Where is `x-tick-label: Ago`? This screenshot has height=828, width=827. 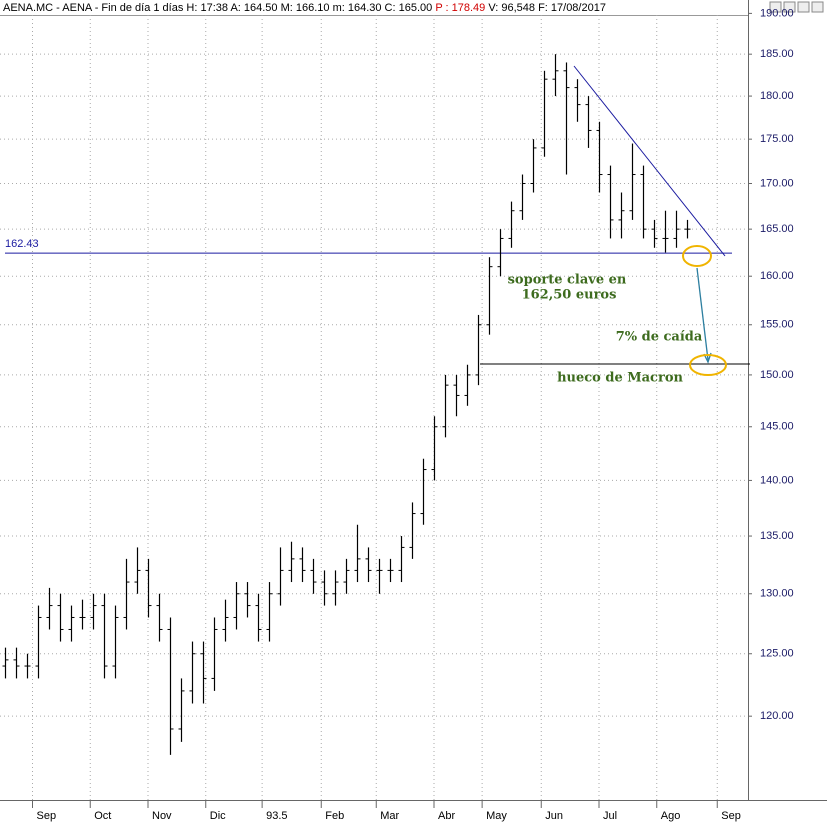
x-tick-label: Ago is located at coordinates (671, 816).